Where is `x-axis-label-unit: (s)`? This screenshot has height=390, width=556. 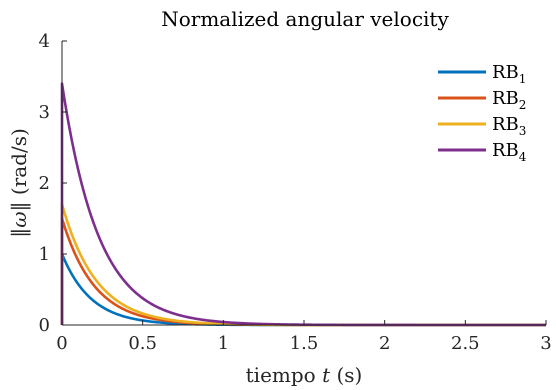
x-axis-label-unit: (s) is located at coordinates (349, 375).